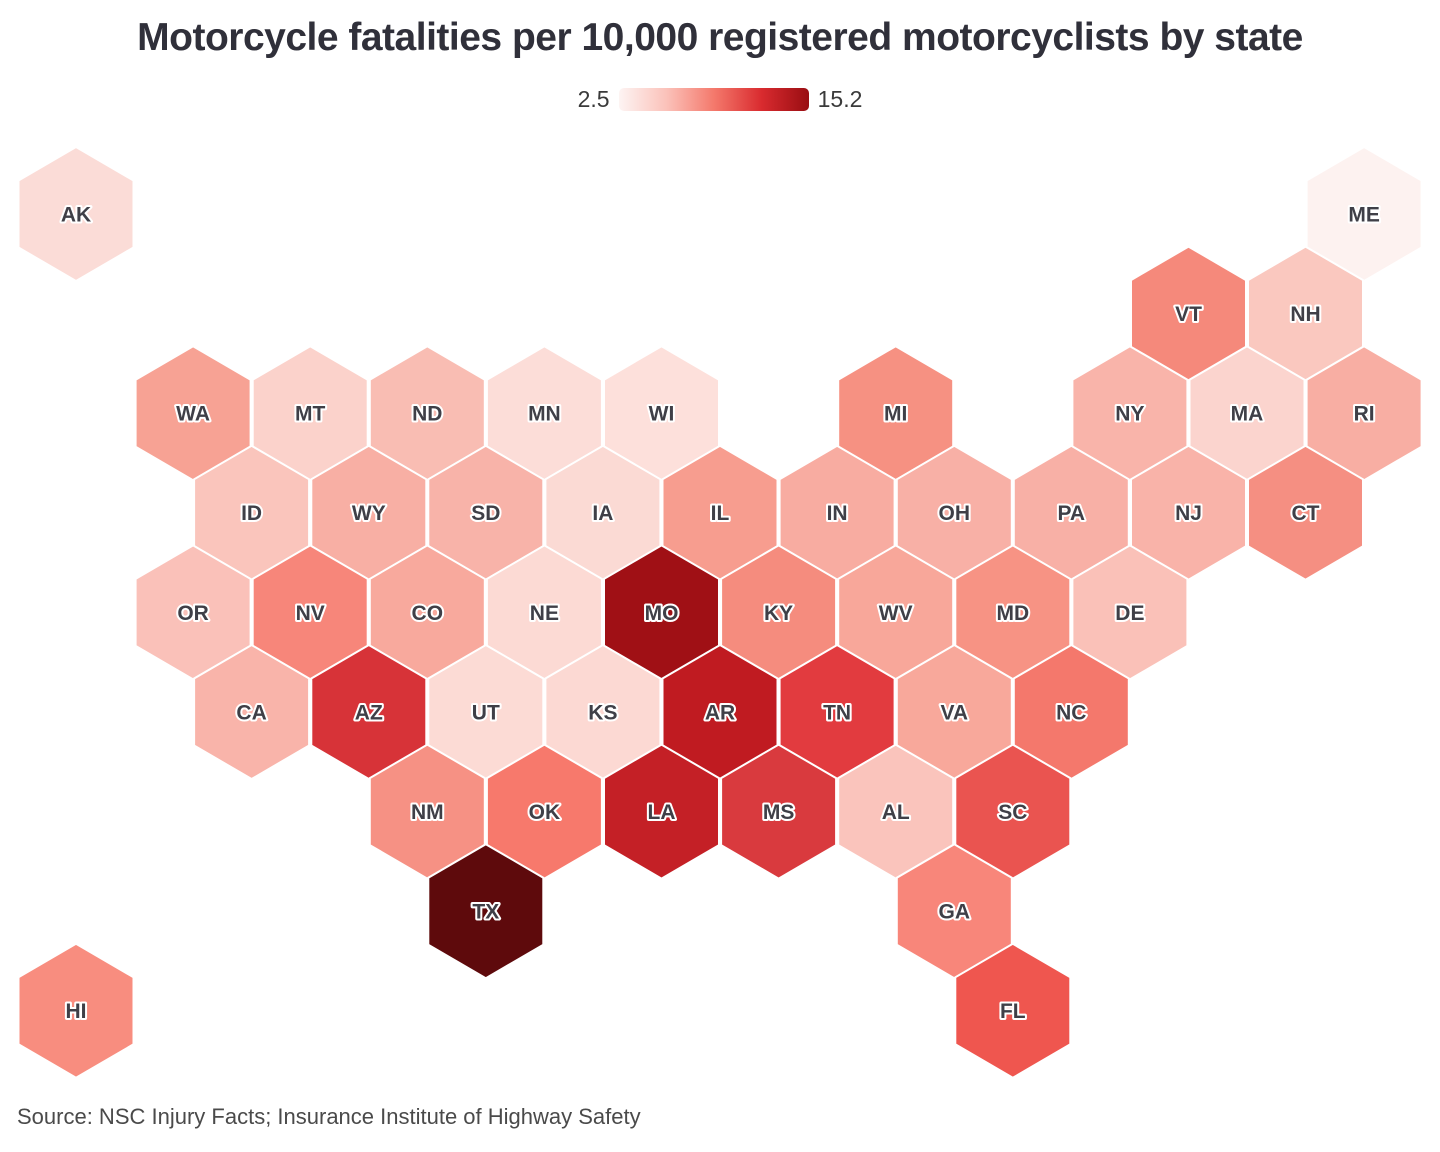  I want to click on hex-tile-NY, so click(1130, 413).